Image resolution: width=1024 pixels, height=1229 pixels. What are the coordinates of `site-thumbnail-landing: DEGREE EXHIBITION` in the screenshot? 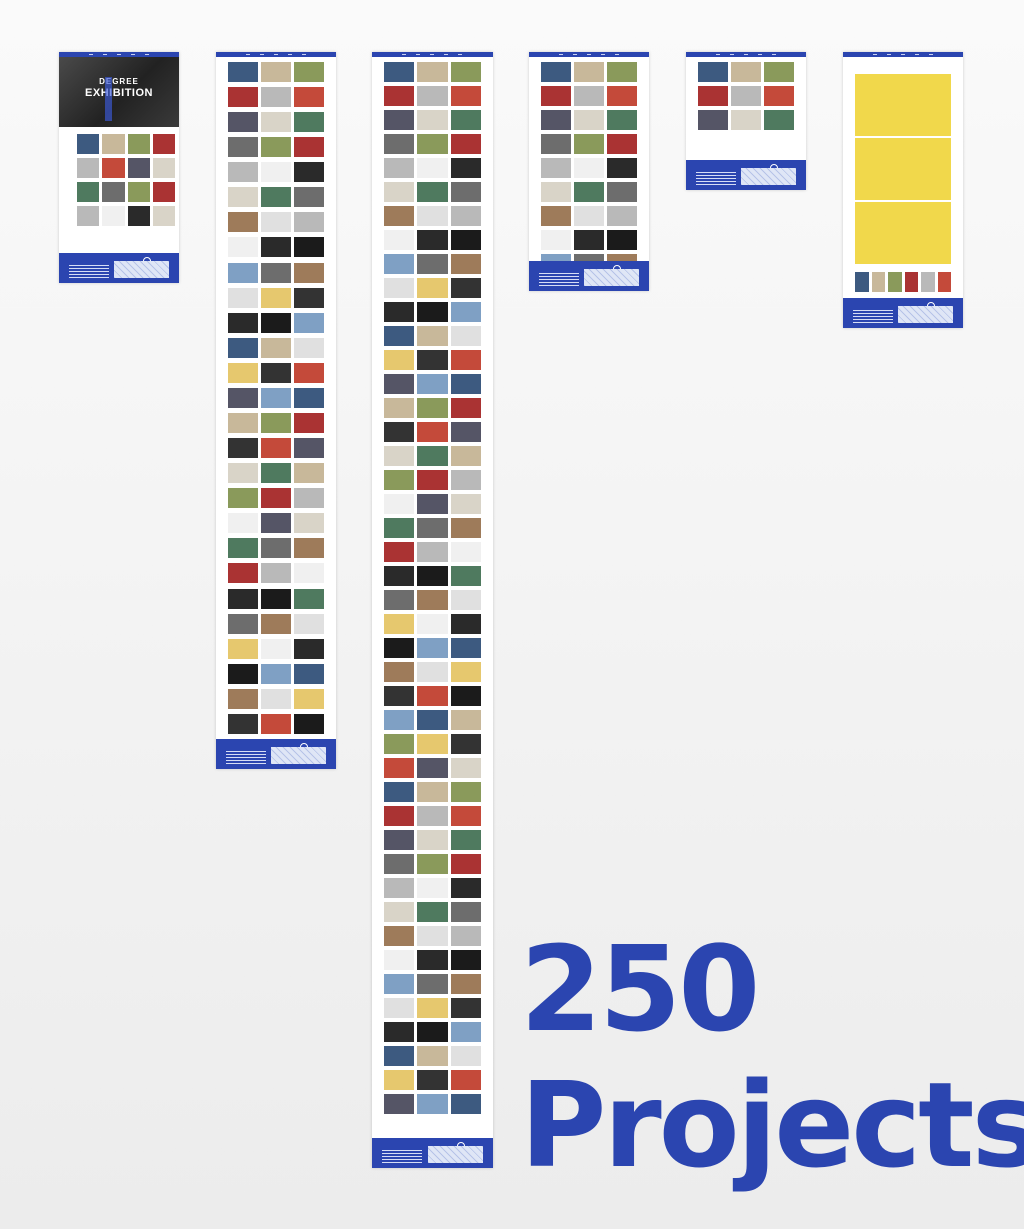 It's located at (119, 167).